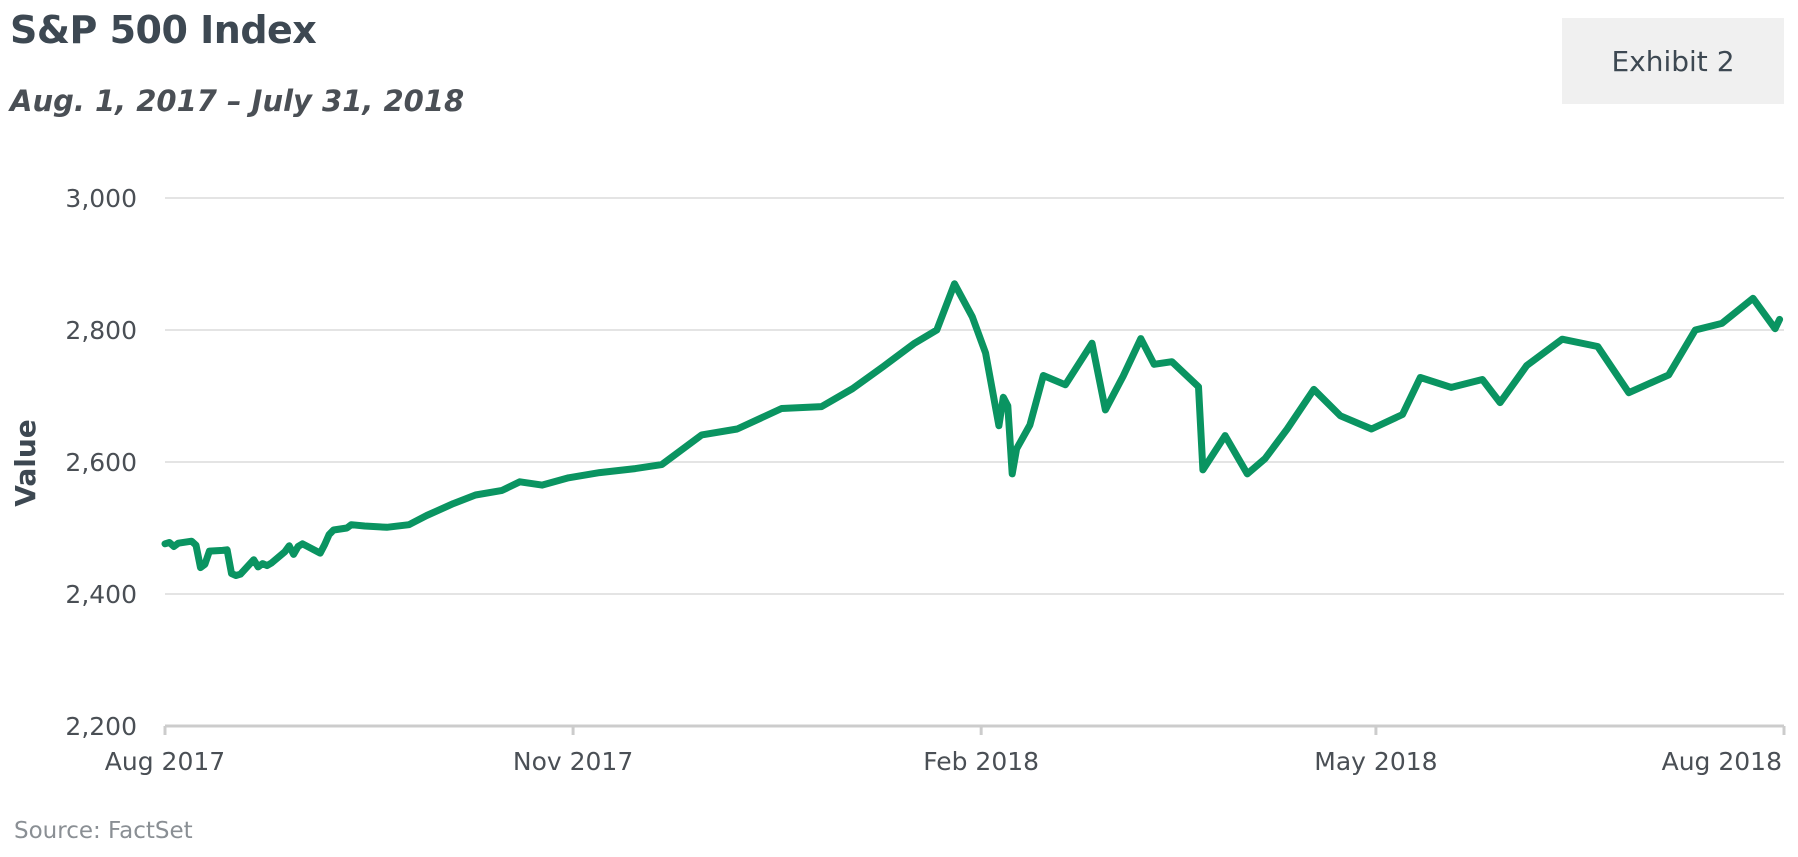  I want to click on x-axis: Aug 2017 Nov 2017 Feb 2018 May 2018 Aug 2018, so click(945, 750).